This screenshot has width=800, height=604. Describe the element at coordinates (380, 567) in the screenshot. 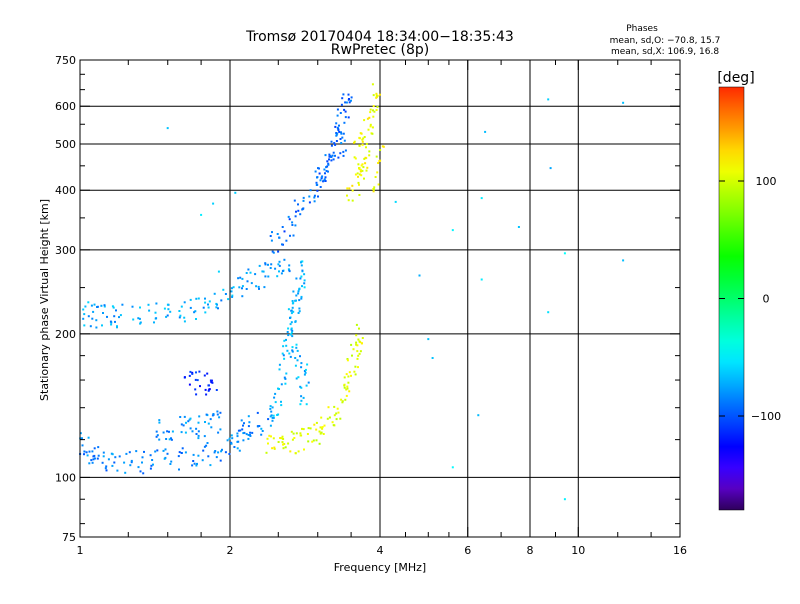

I see `x-axis-label: Frequency [MHz]` at that location.